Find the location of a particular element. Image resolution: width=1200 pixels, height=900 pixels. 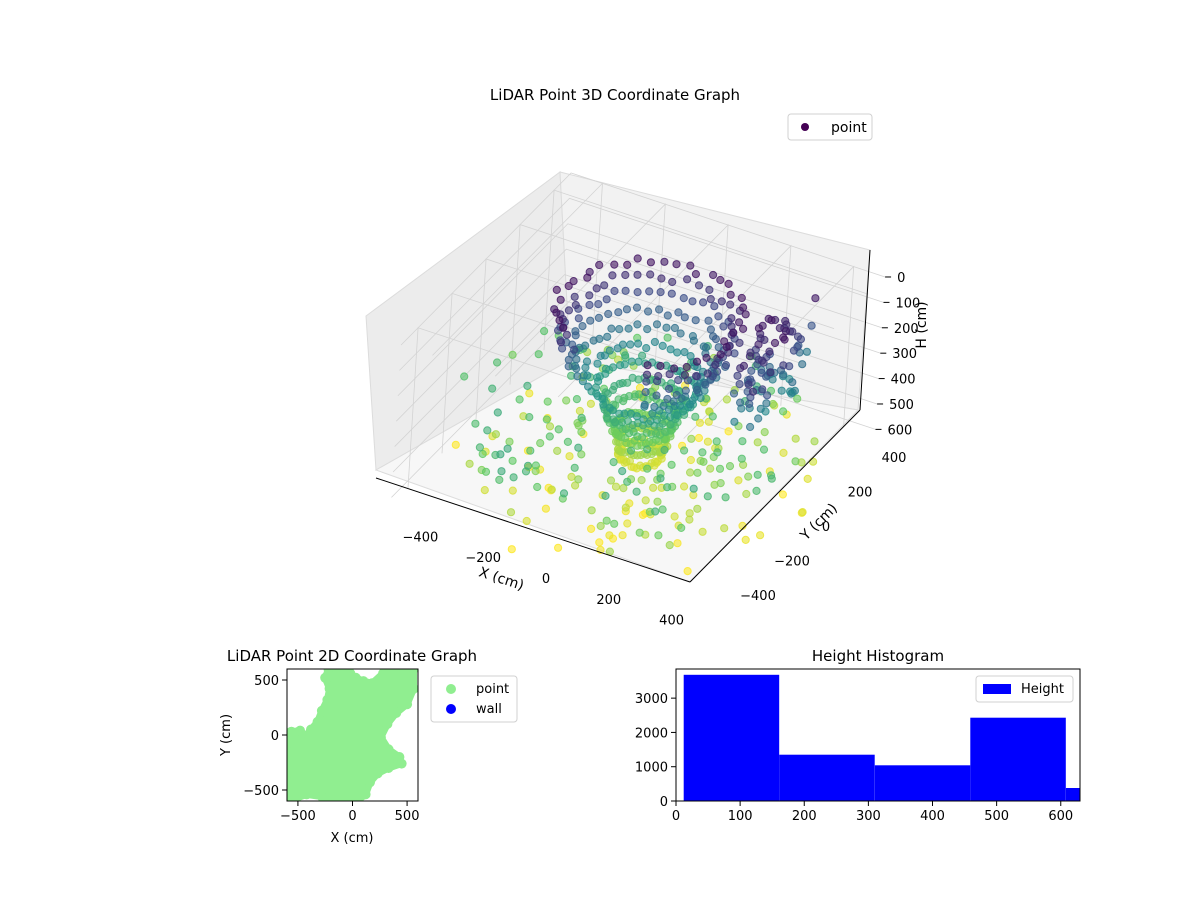

legend-2d-marker-point is located at coordinates (451, 689).